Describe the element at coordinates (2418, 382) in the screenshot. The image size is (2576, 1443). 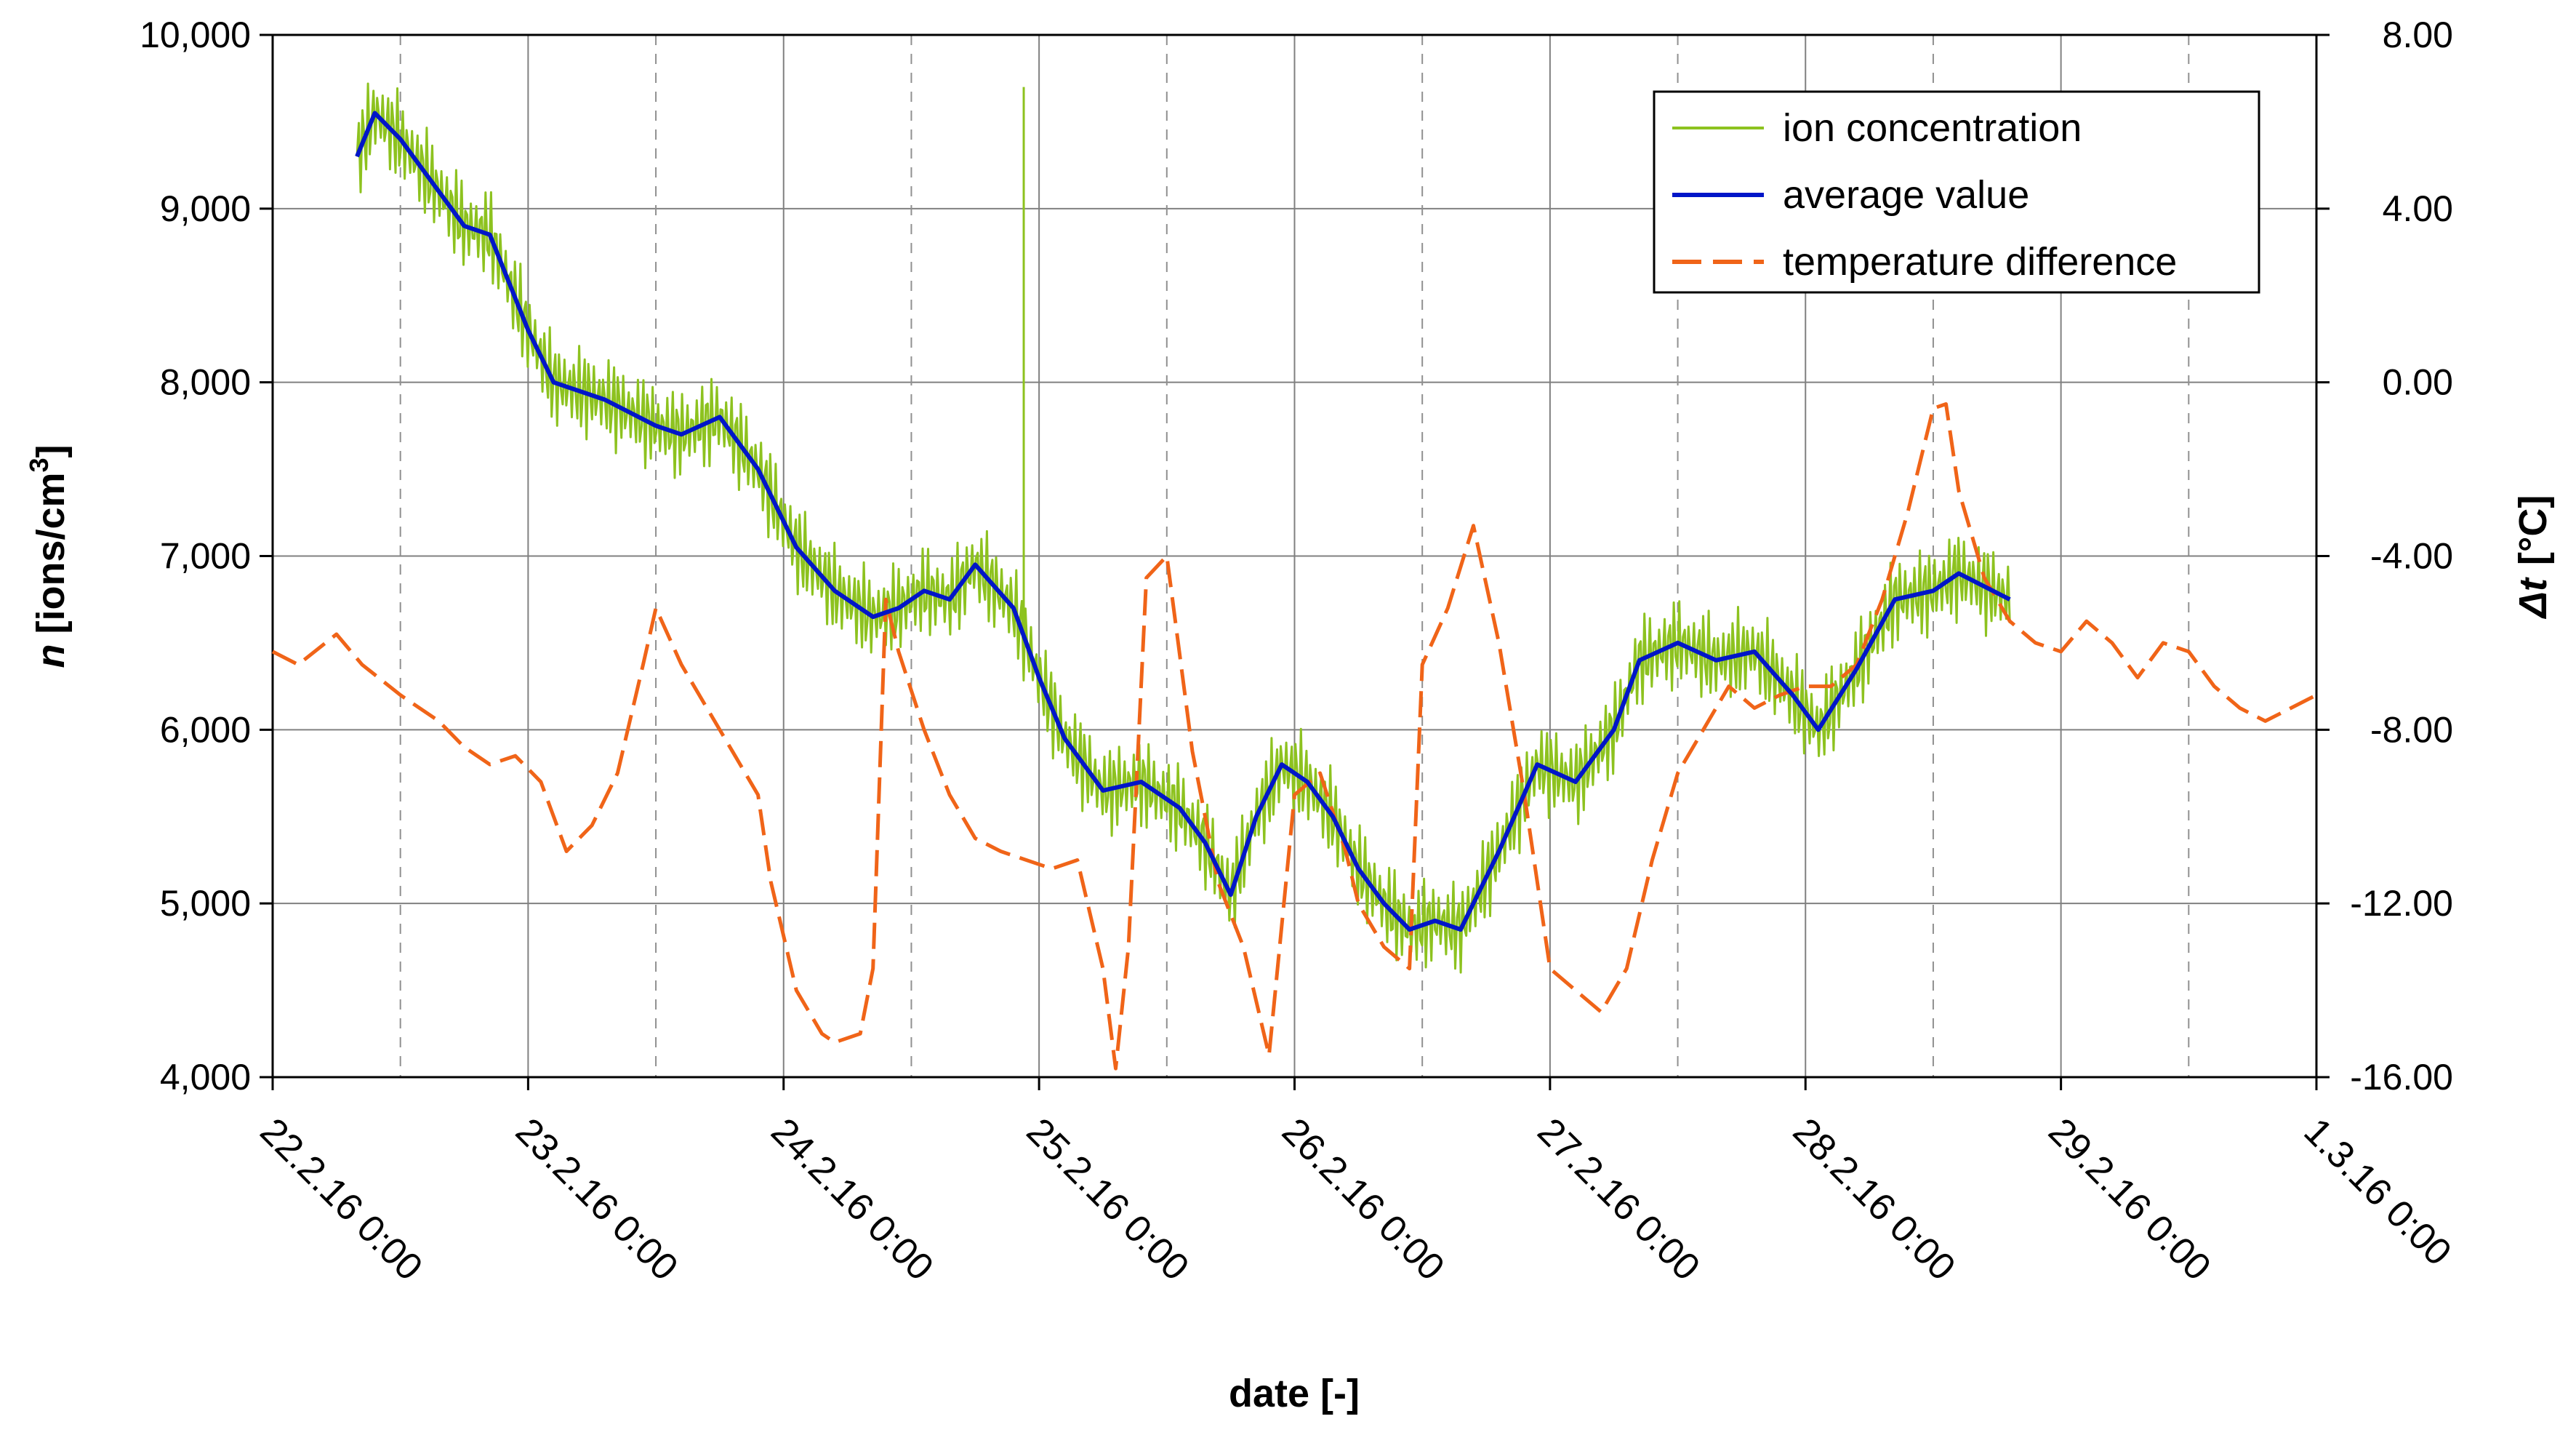
I see `y2-tick-label-4: 0.00` at that location.